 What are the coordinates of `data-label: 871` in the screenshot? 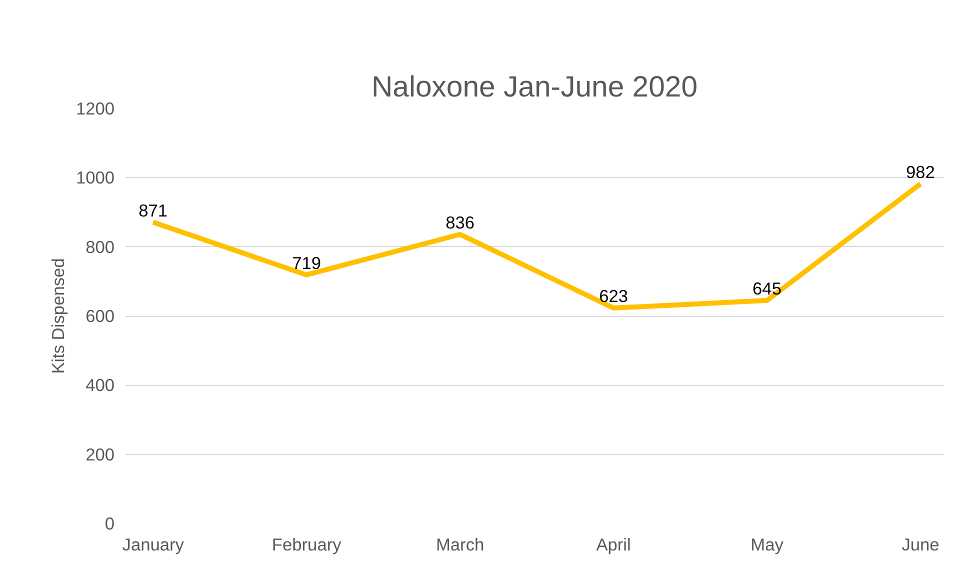 It's located at (153, 210).